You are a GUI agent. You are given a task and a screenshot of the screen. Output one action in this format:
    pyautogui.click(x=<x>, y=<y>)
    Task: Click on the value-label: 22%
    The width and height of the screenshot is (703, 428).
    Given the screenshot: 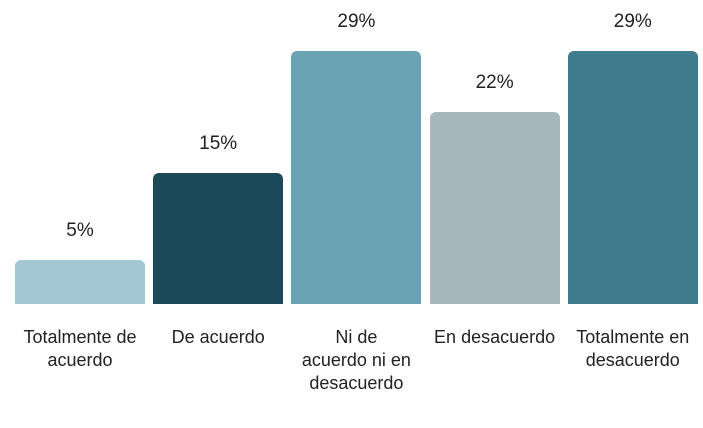 What is the action you would take?
    pyautogui.click(x=494, y=83)
    